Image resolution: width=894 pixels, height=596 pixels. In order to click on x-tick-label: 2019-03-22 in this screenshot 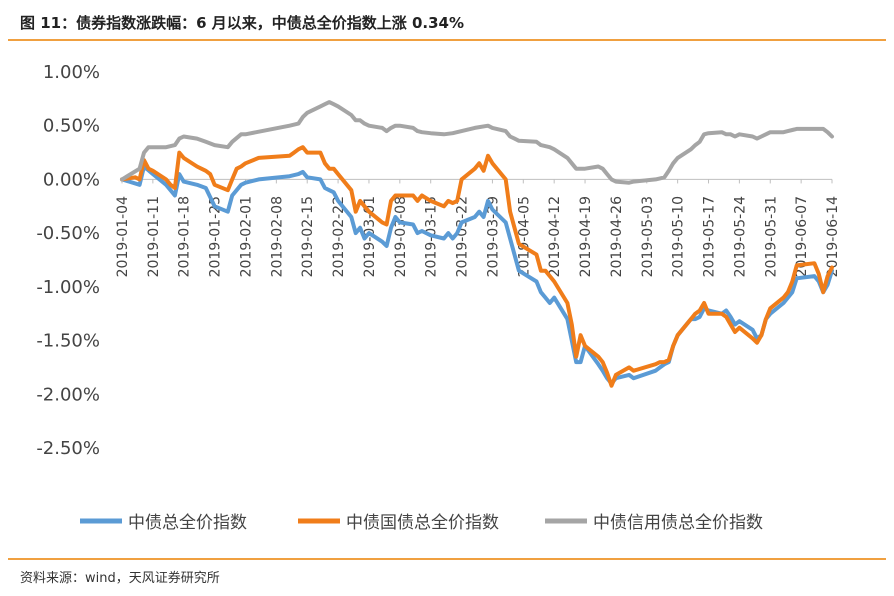, I will do `click(463, 236)`.